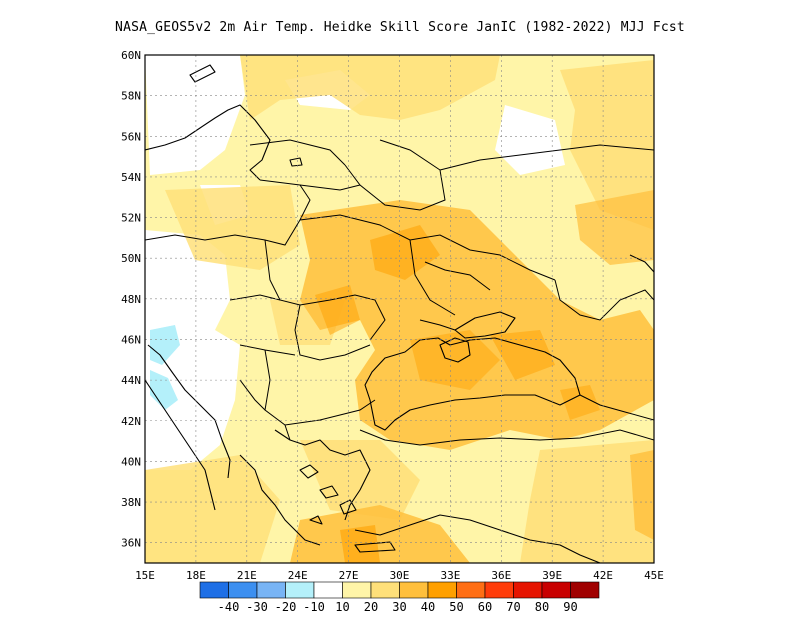 The image size is (800, 618). I want to click on colorbar-label: -20, so click(286, 607).